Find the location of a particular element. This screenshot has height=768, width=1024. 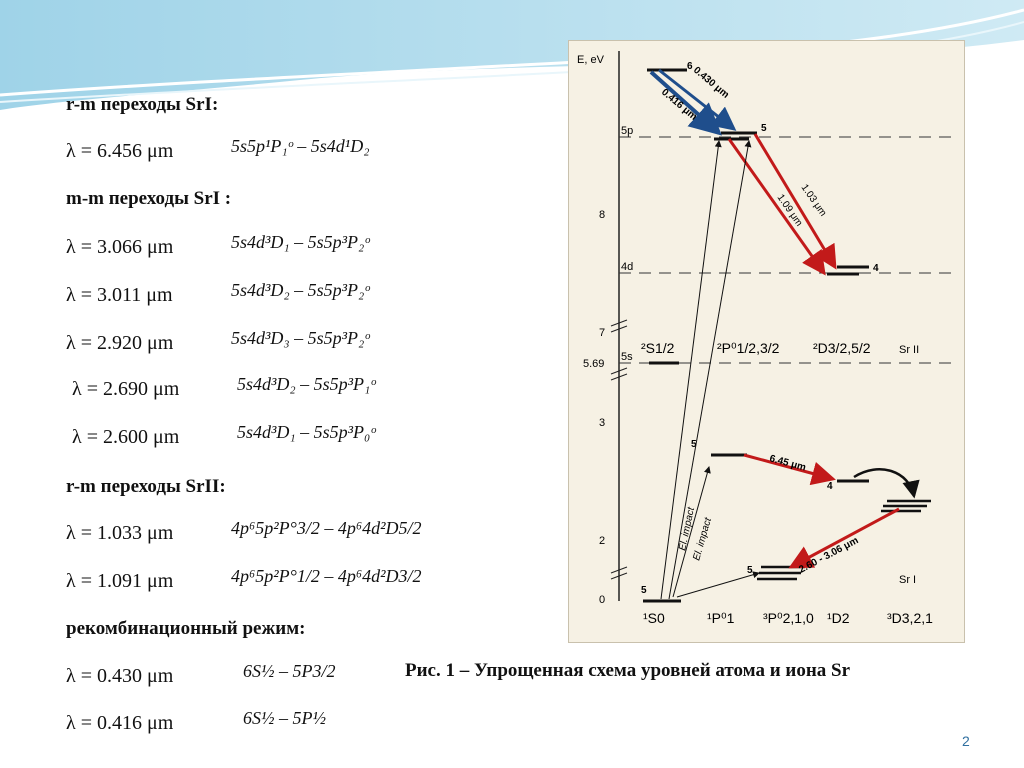

transition-formula: 5s5p¹P₁ᵒ – 5s4d¹D₂ is located at coordinates (300, 146).